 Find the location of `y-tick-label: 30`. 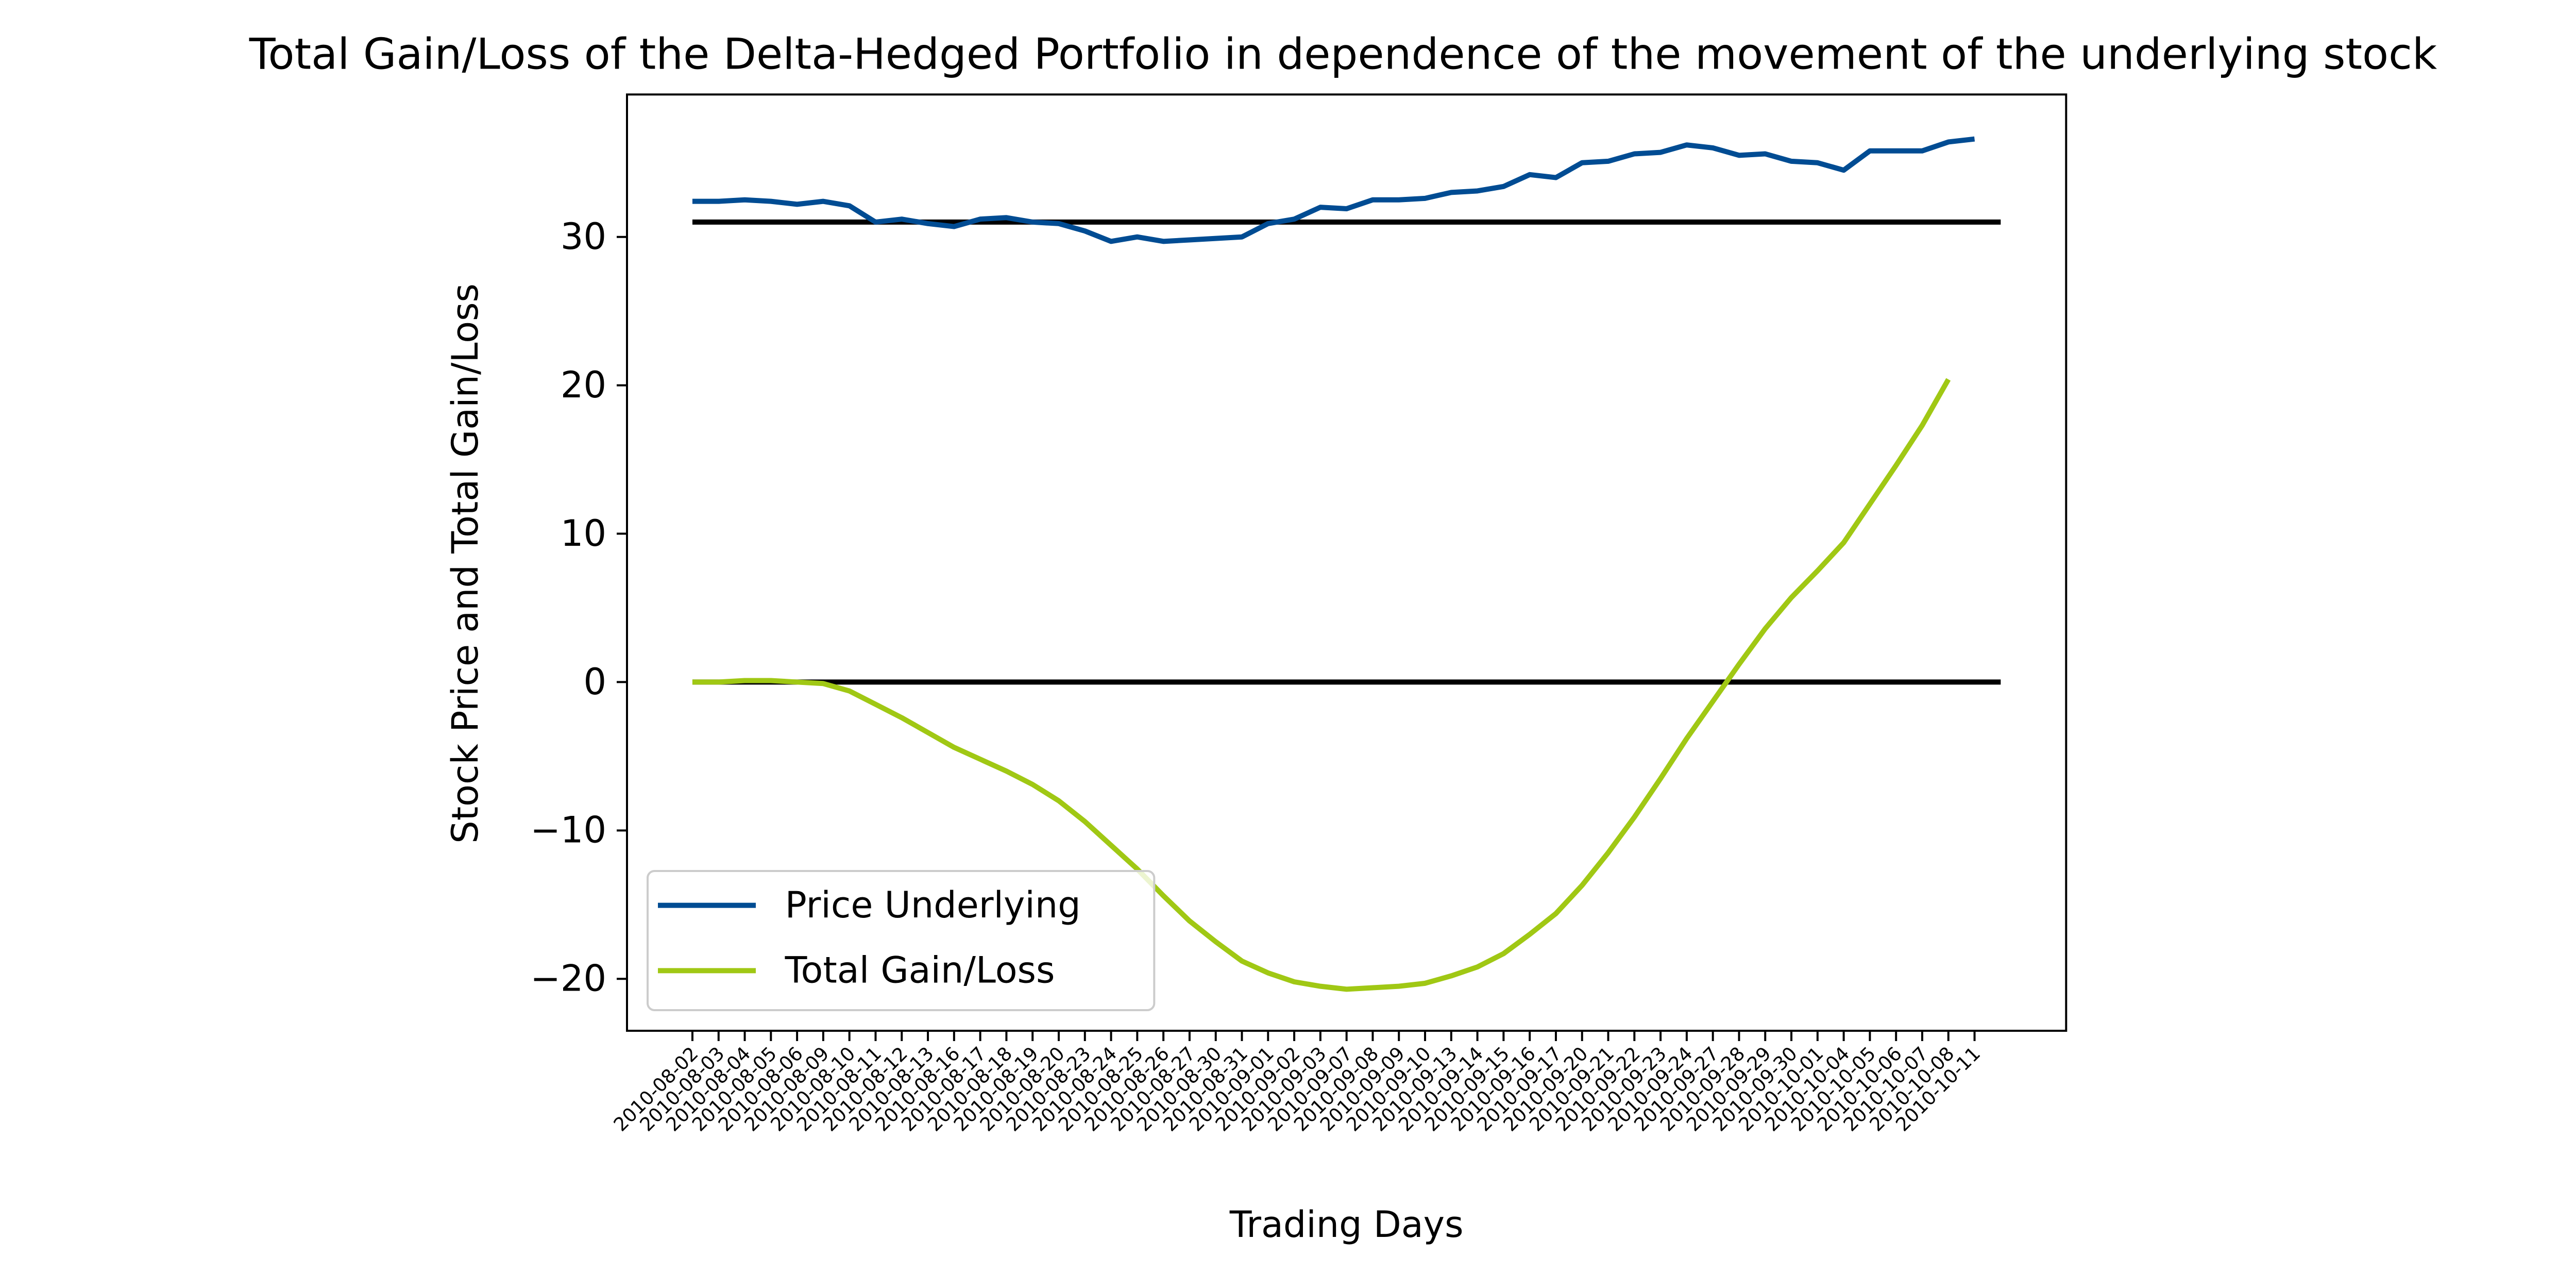

y-tick-label: 30 is located at coordinates (583, 236).